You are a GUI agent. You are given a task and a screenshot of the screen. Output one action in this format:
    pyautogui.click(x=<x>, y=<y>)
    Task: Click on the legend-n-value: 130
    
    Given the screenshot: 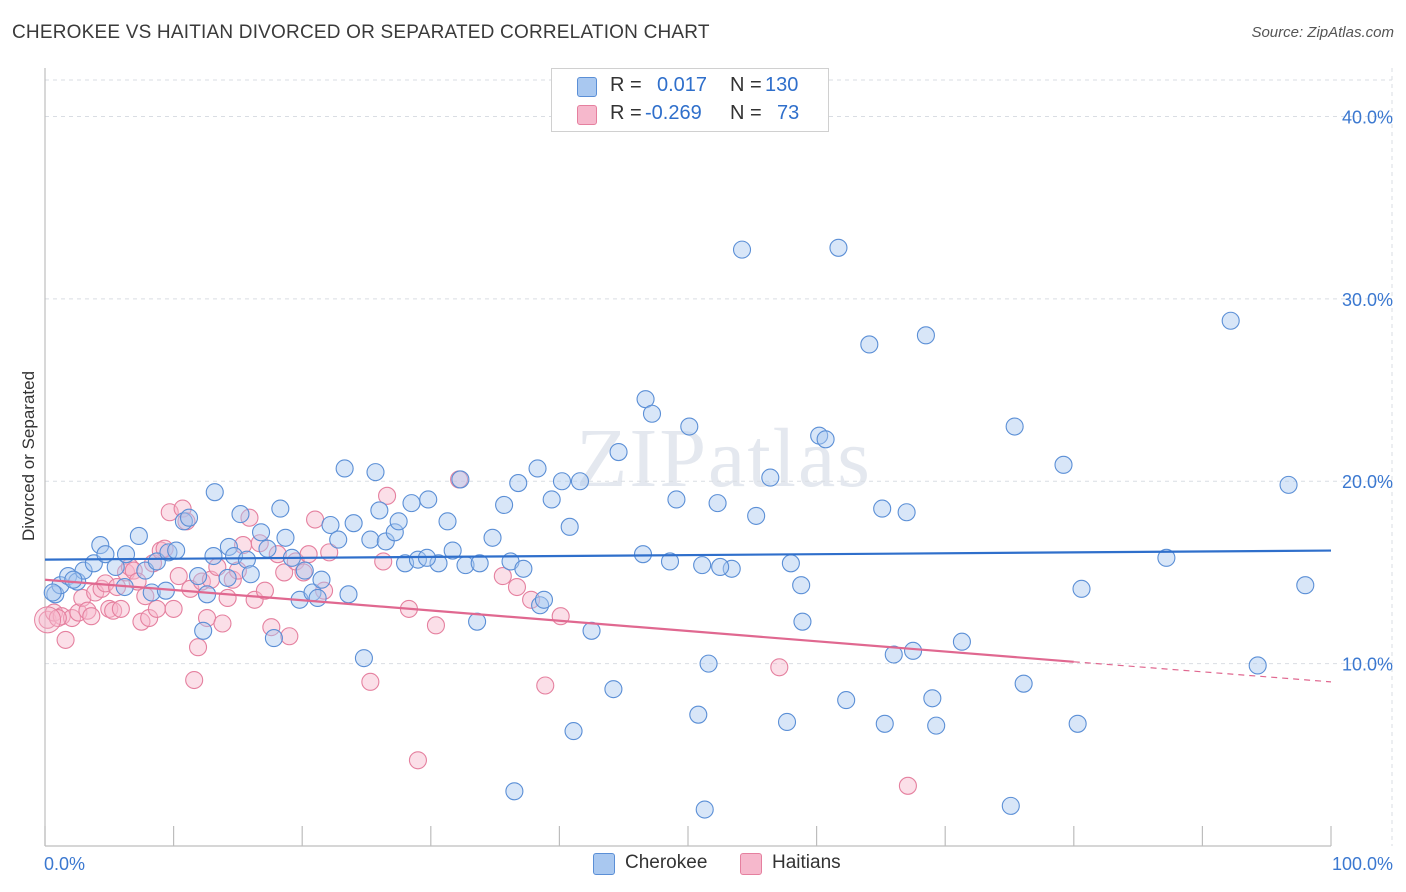 What is the action you would take?
    pyautogui.click(x=782, y=85)
    